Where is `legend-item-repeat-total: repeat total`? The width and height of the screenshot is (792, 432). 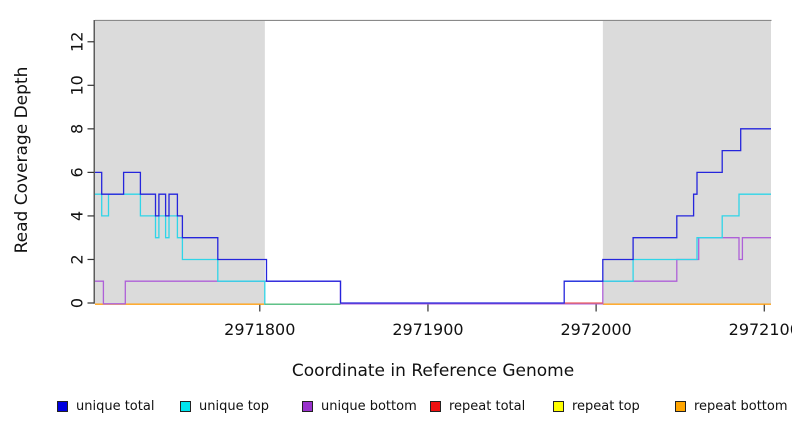
legend-item-repeat-total: repeat total is located at coordinates (477, 406).